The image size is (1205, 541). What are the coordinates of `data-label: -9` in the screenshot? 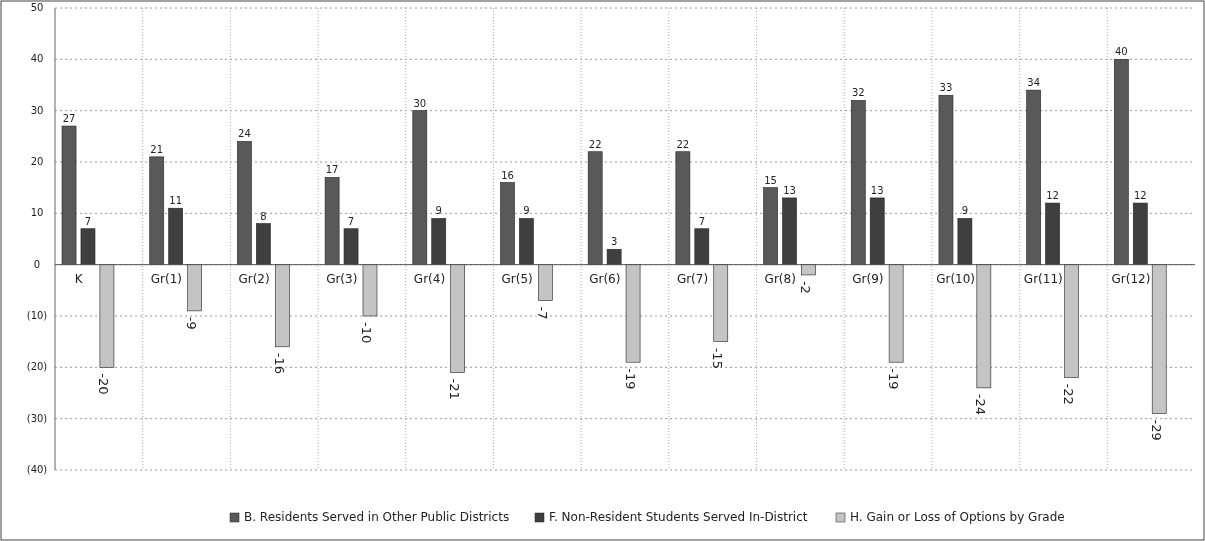 It's located at (192, 323).